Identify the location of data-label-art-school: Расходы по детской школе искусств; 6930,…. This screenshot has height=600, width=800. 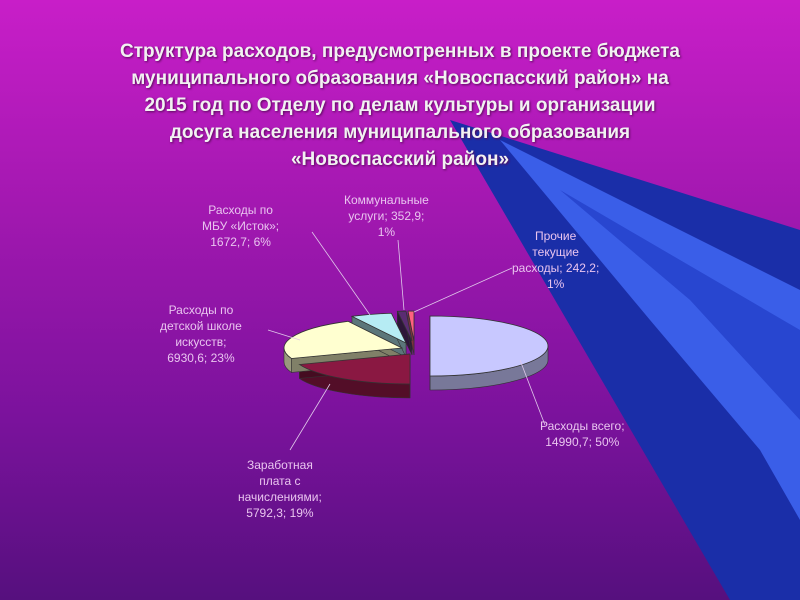
(201, 334).